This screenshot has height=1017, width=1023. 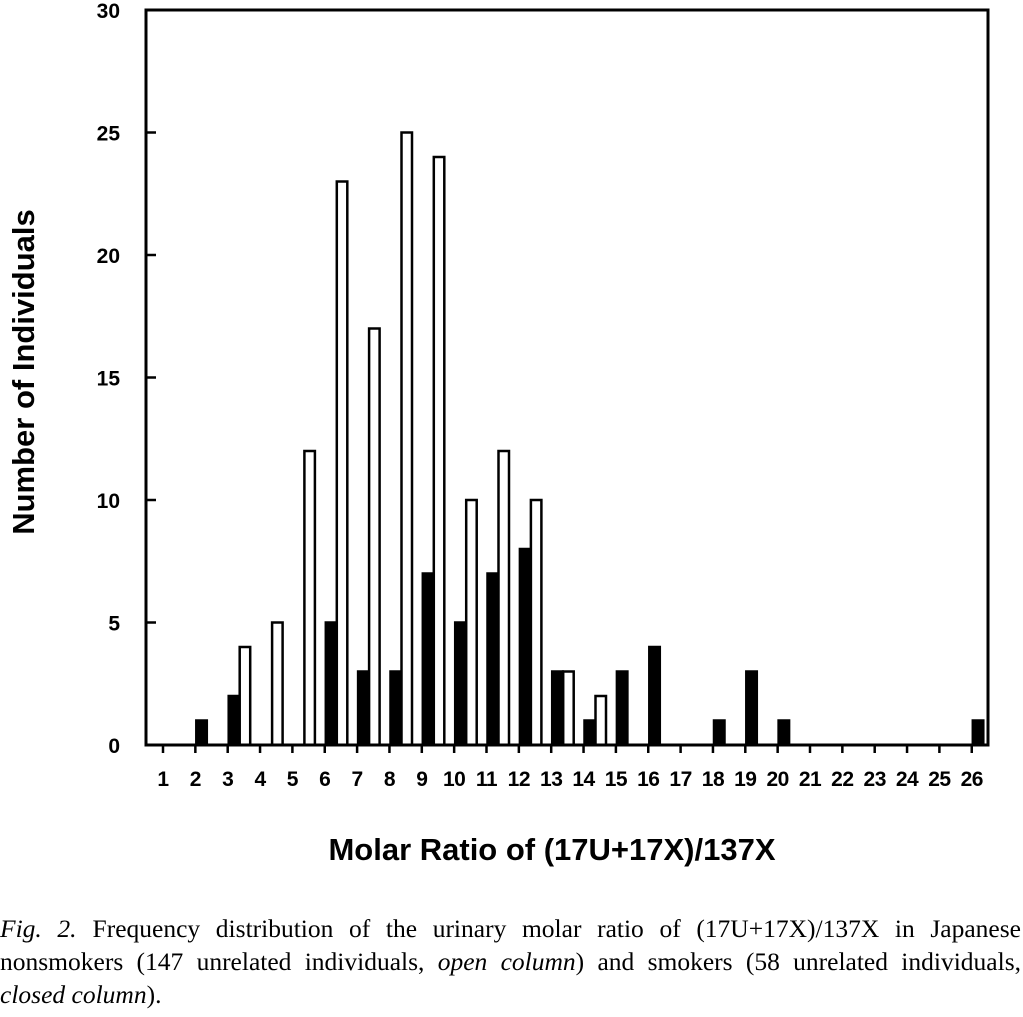 I want to click on x-tick-label-11: 11, so click(x=487, y=779).